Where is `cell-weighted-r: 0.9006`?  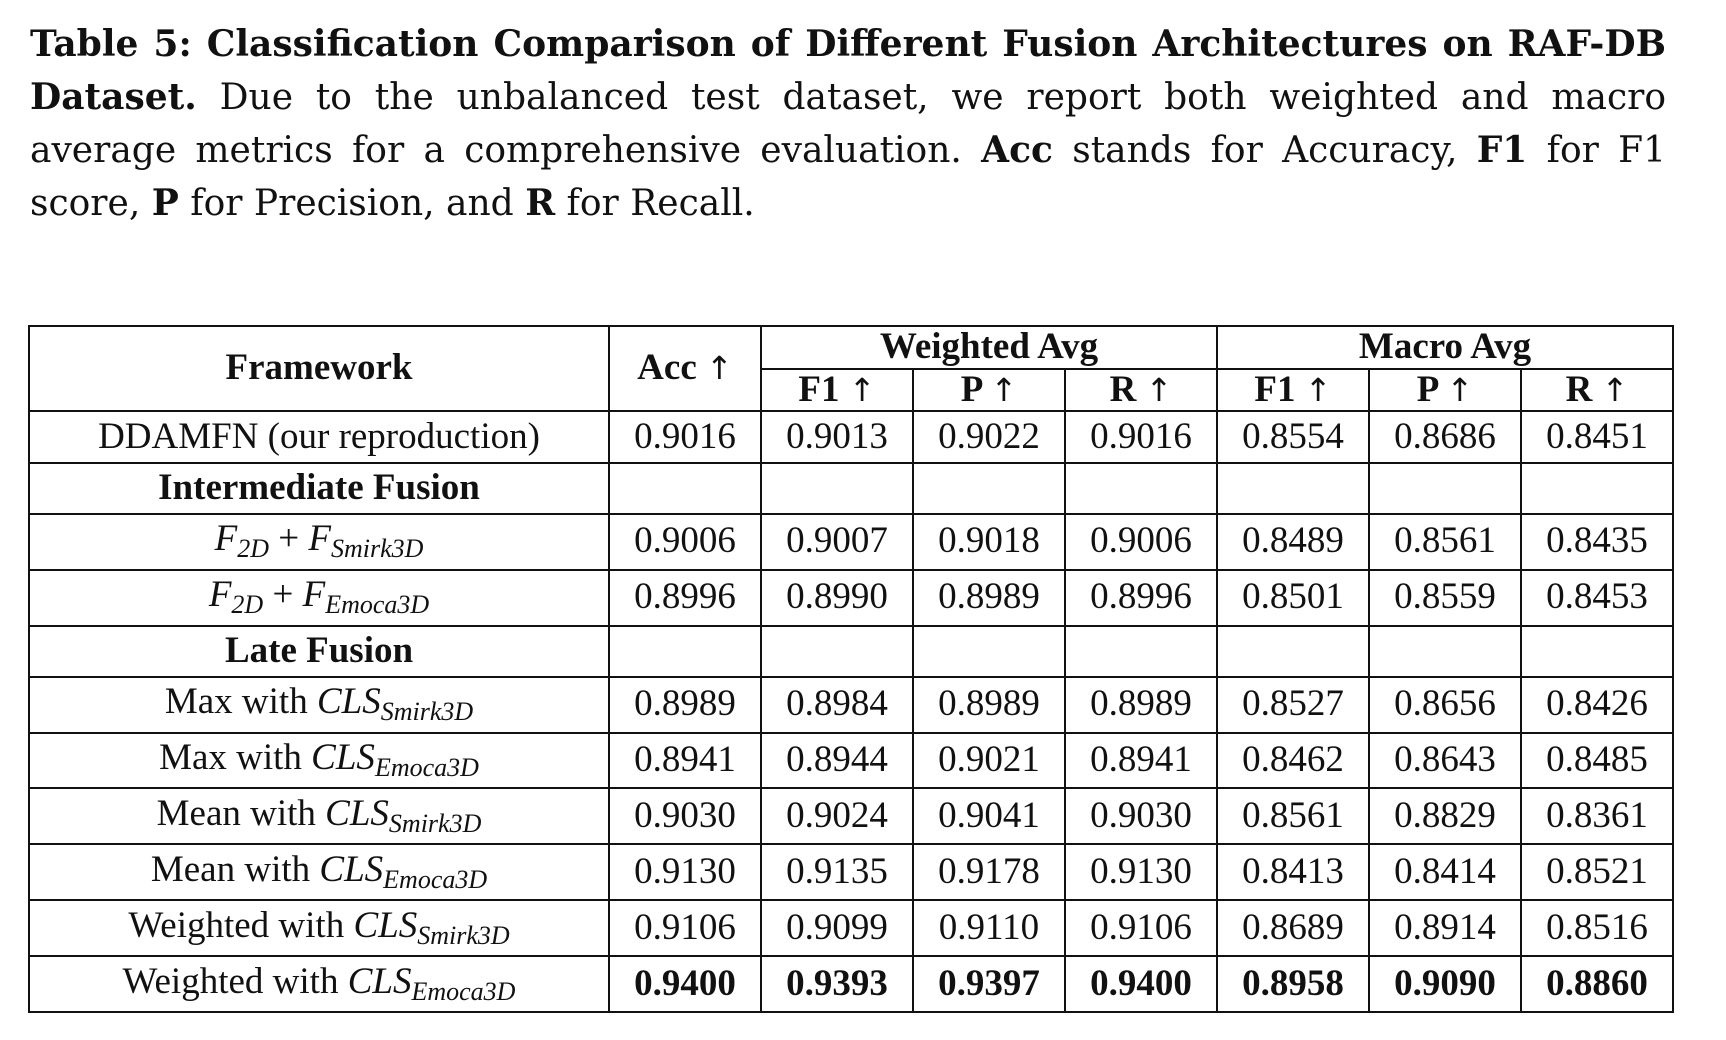
cell-weighted-r: 0.9006 is located at coordinates (1141, 541).